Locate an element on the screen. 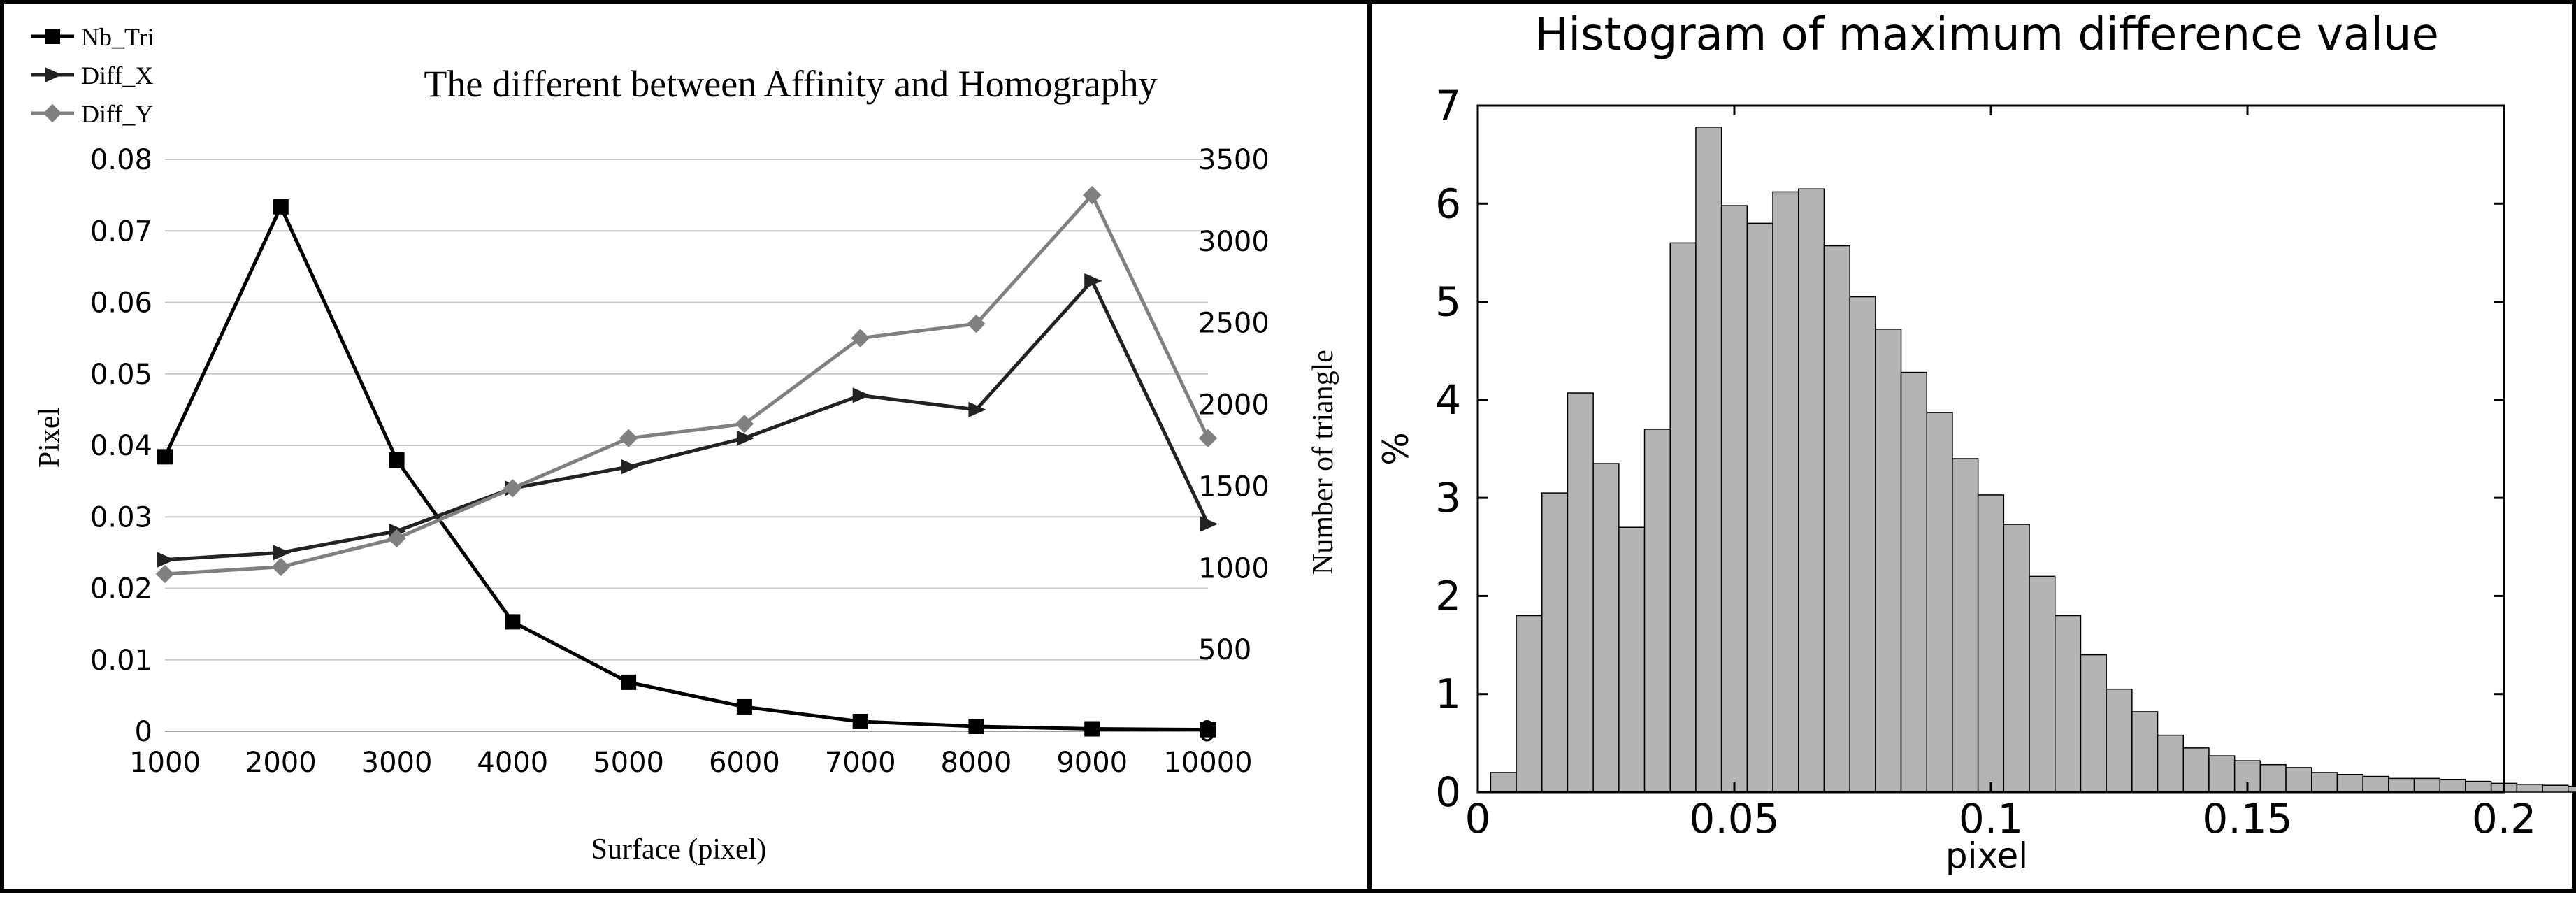  legend-marker is located at coordinates (52, 113).